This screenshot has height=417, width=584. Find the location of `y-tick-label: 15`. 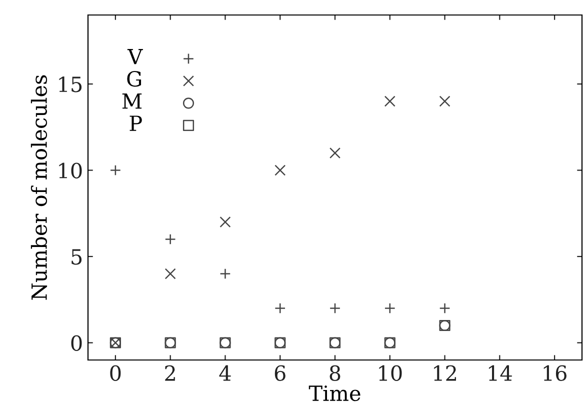

y-tick-label: 15 is located at coordinates (70, 84).